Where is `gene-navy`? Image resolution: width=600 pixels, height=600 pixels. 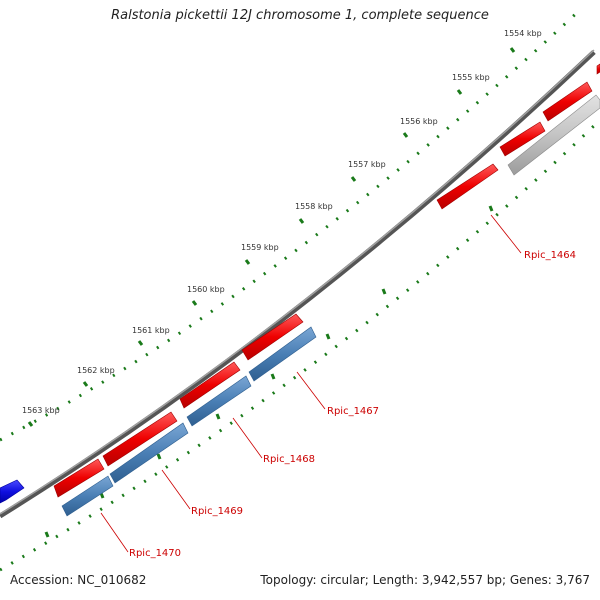
gene-navy is located at coordinates (12, 491).